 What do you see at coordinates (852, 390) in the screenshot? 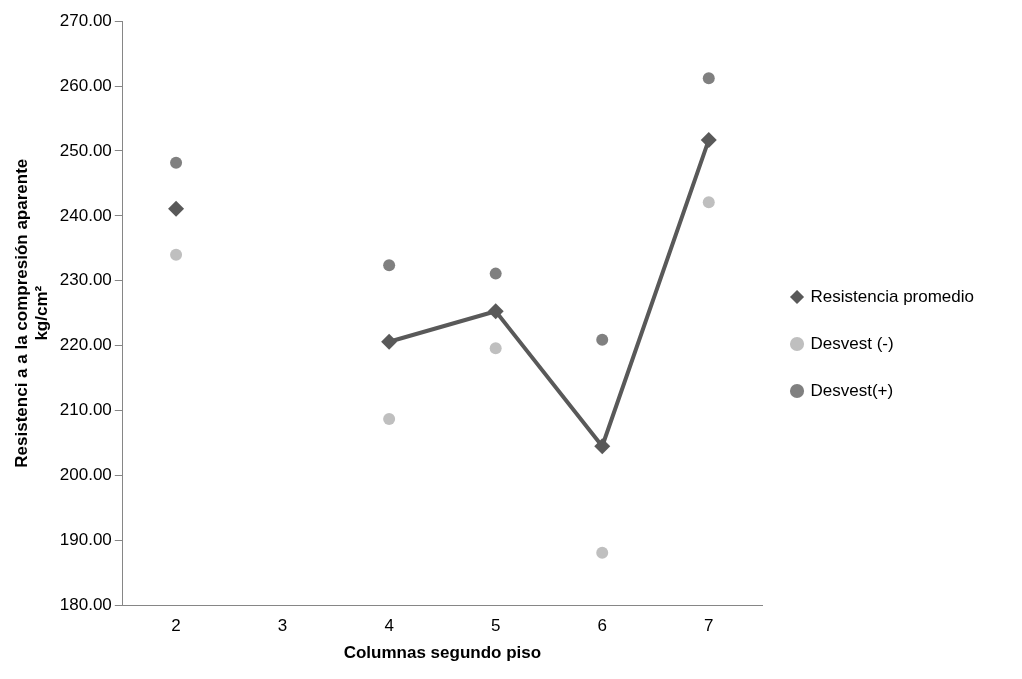
I see `legend-label: Desvest(+)` at bounding box center [852, 390].